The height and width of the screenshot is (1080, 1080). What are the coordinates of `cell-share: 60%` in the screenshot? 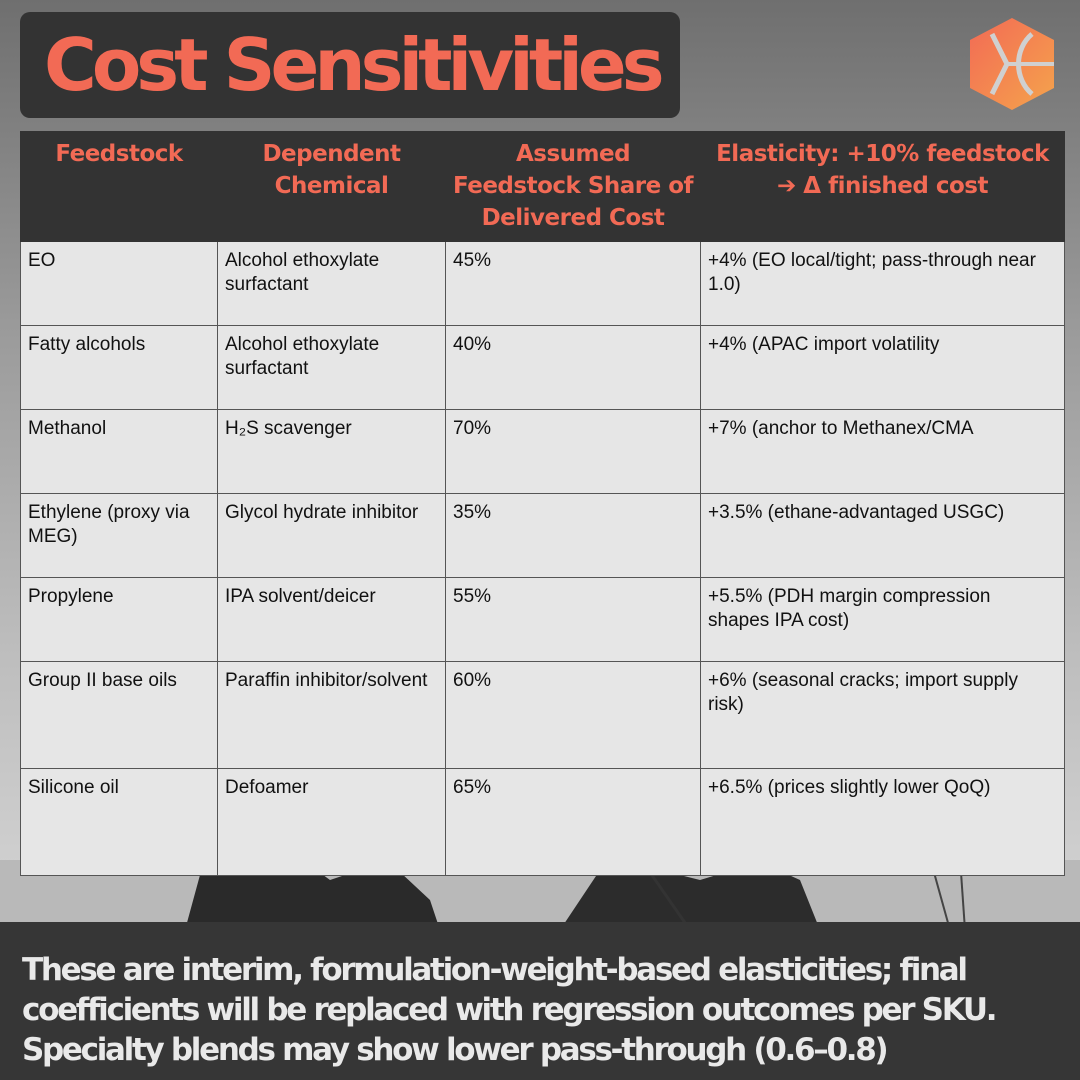 It's located at (573, 715).